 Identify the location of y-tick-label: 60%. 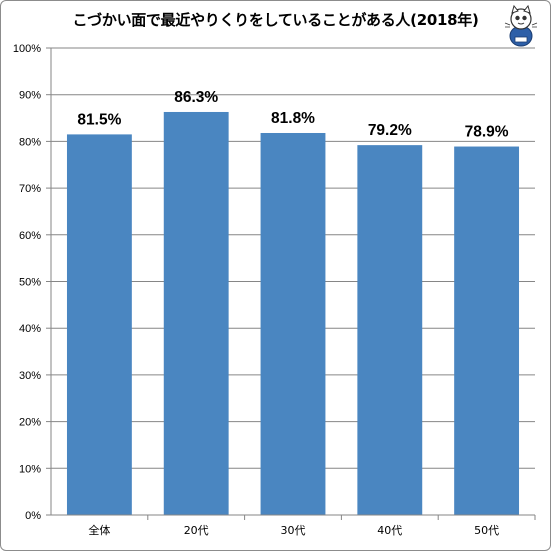
(30, 236).